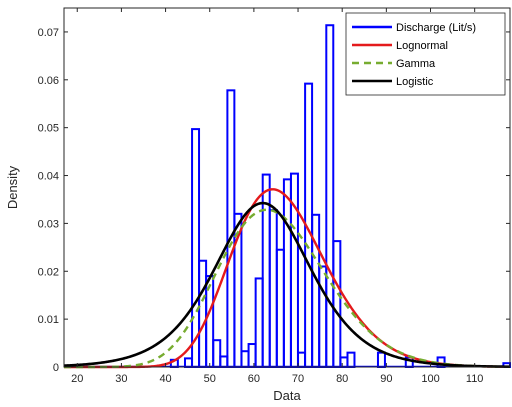 Image resolution: width=512 pixels, height=407 pixels. I want to click on x-tick-label-0: 20, so click(77, 379).